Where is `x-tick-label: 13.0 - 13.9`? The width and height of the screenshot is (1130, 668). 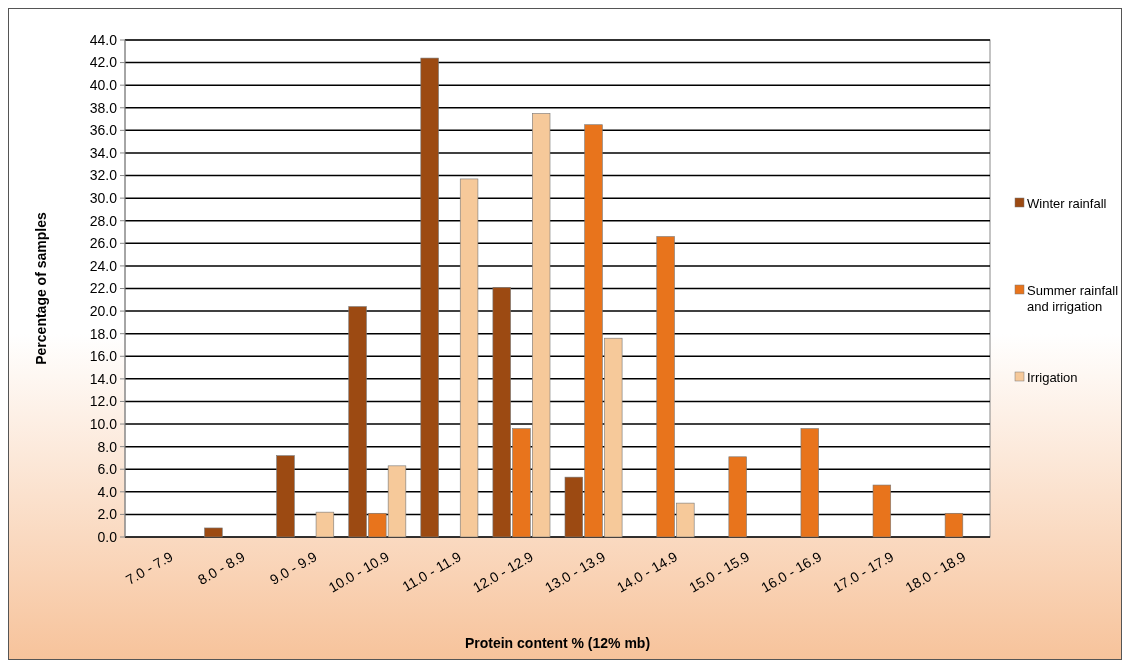 x-tick-label: 13.0 - 13.9 is located at coordinates (575, 572).